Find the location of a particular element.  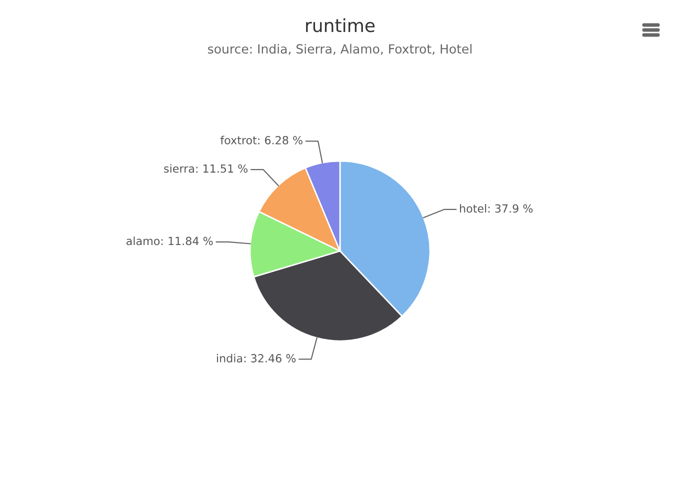

slice-label: hotel: 37.9 % is located at coordinates (496, 208).